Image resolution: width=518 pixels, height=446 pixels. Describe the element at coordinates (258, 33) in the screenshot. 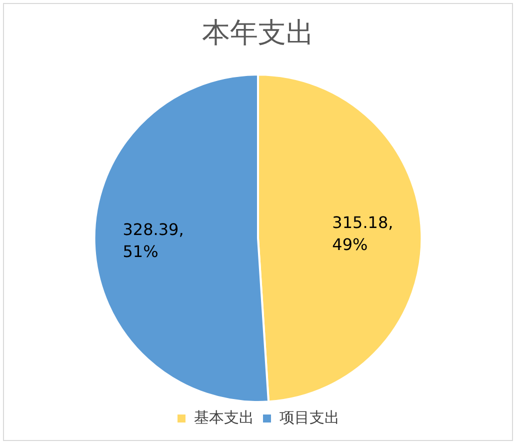

I see `chart-title: 本年支出` at that location.